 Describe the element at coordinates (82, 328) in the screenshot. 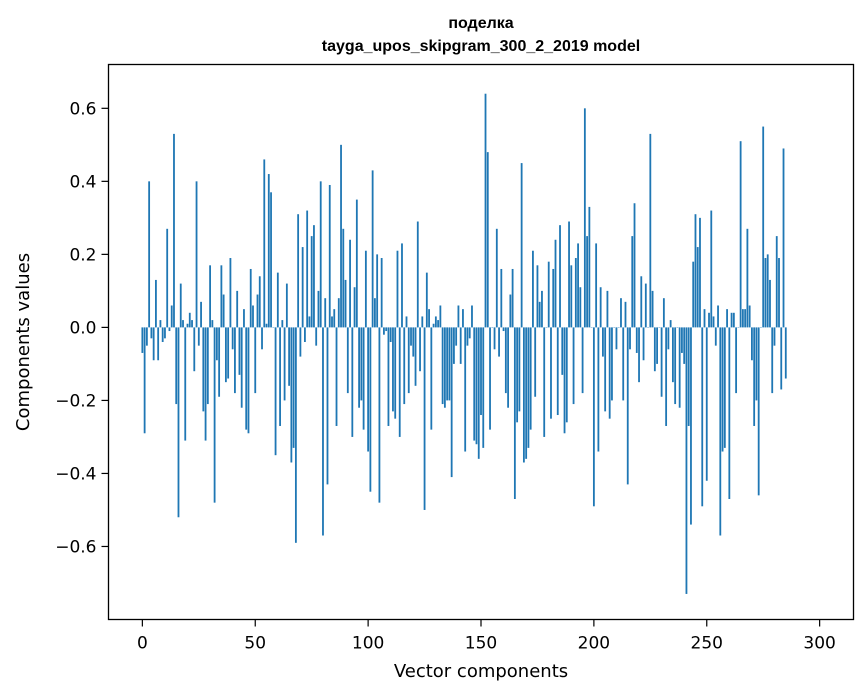

I see `y-tick-label-3: 0.0` at that location.